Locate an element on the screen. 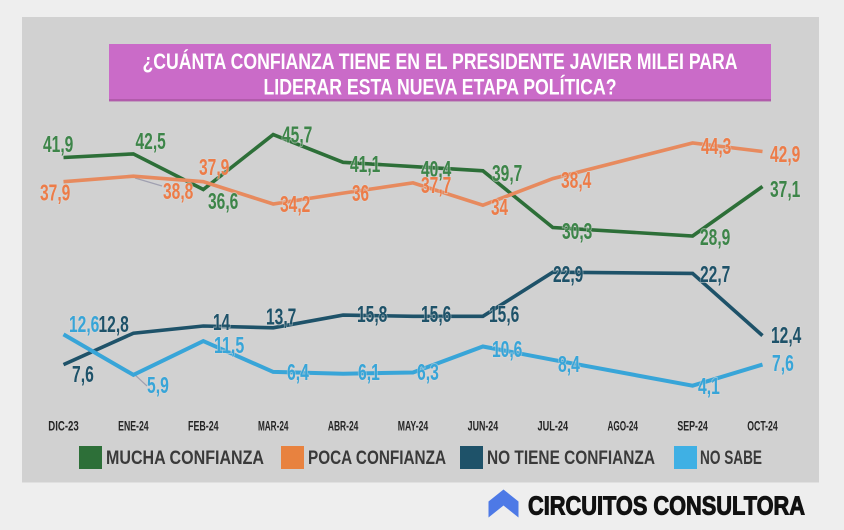 Image resolution: width=844 pixels, height=530 pixels. svg-text: ABR-24 is located at coordinates (343, 426).